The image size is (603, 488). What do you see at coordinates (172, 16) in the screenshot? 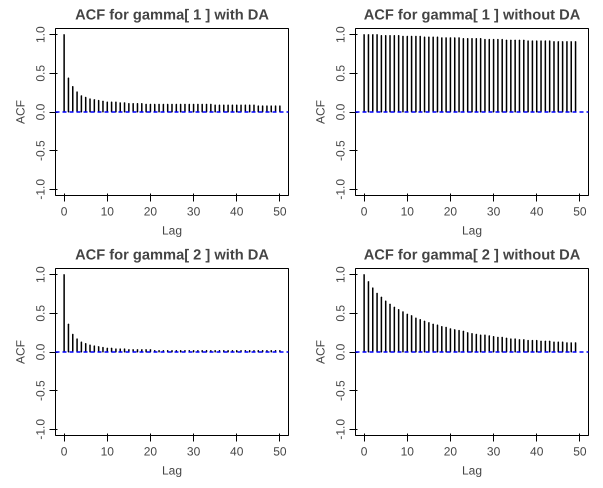
I see `chart-title: ACF for gamma[ 1 ] with DA` at bounding box center [172, 16].